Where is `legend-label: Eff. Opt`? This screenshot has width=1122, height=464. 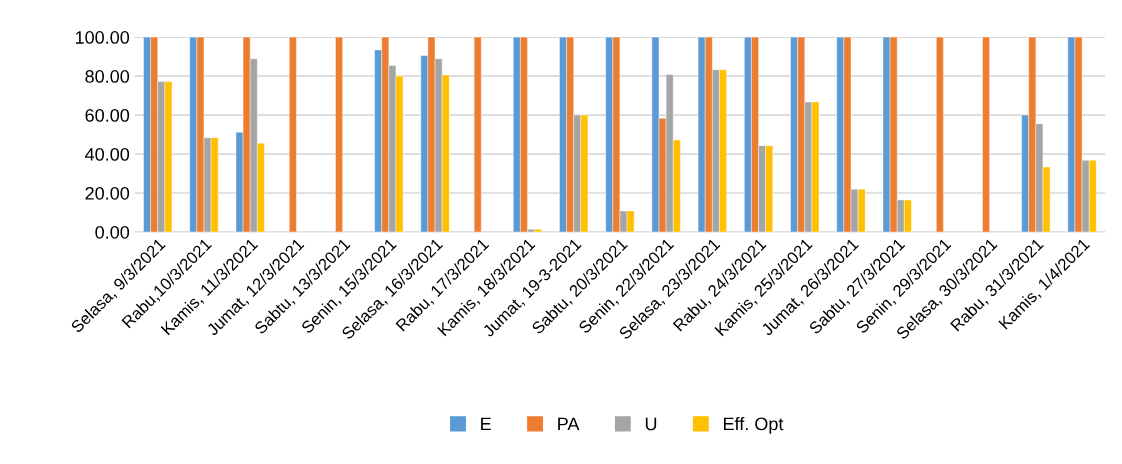 legend-label: Eff. Opt is located at coordinates (754, 425).